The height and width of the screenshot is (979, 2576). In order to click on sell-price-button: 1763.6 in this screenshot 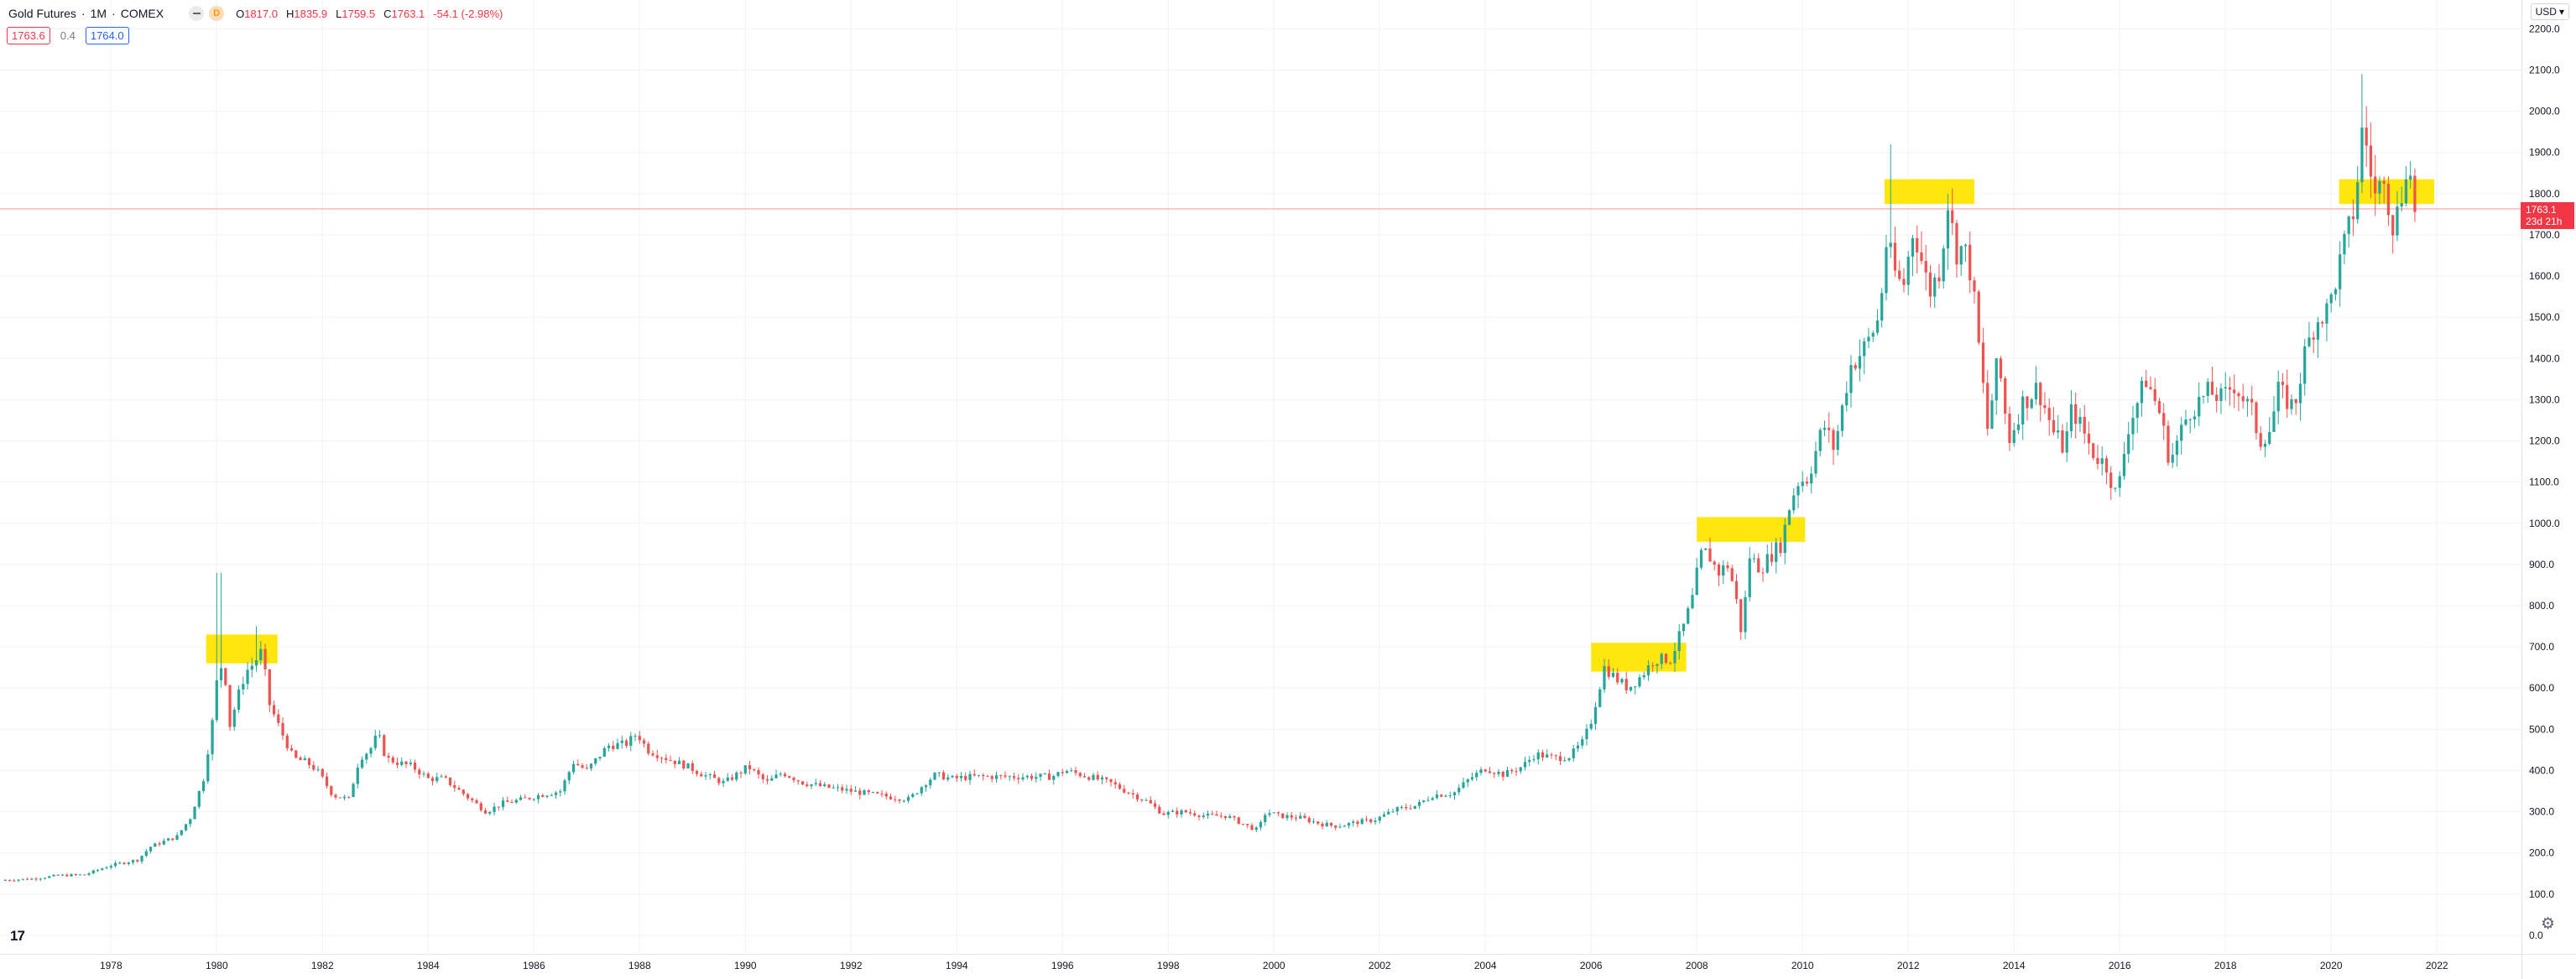, I will do `click(28, 35)`.